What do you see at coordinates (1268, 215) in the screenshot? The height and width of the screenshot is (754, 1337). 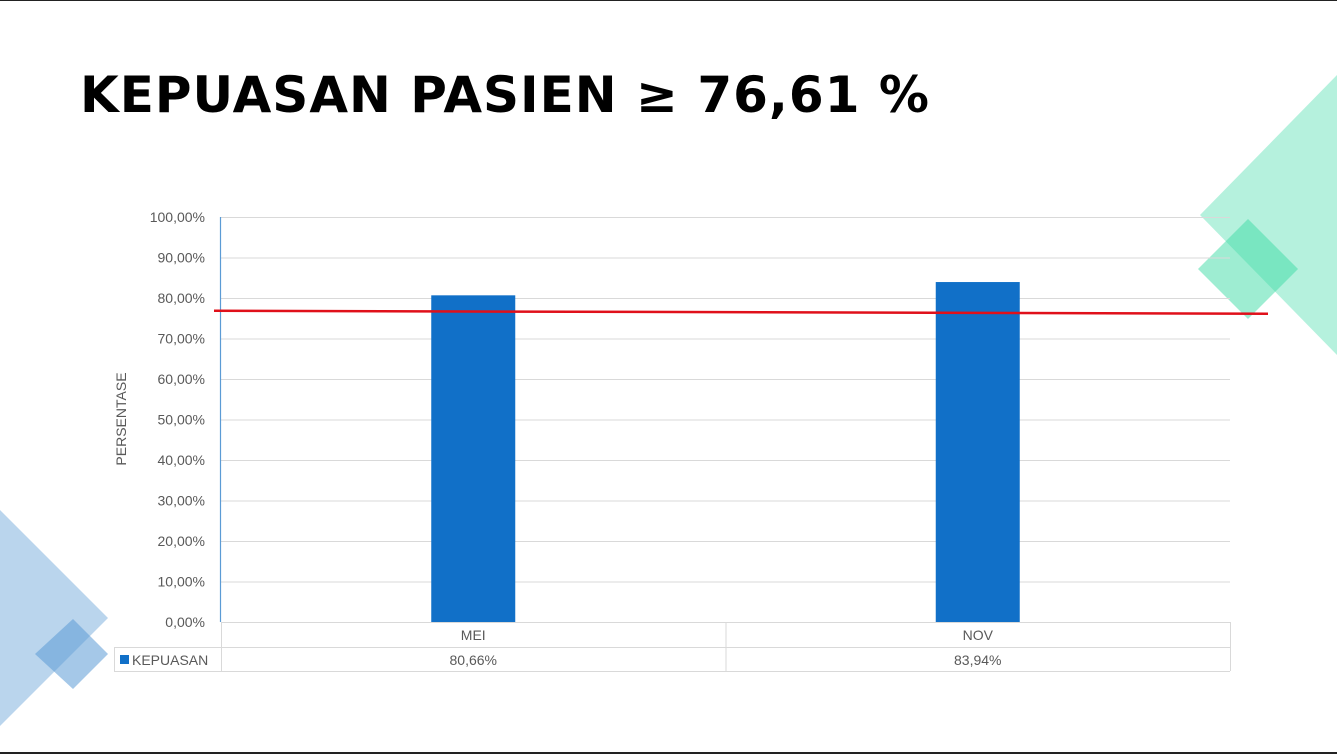 I see `teal-diamond-large` at bounding box center [1268, 215].